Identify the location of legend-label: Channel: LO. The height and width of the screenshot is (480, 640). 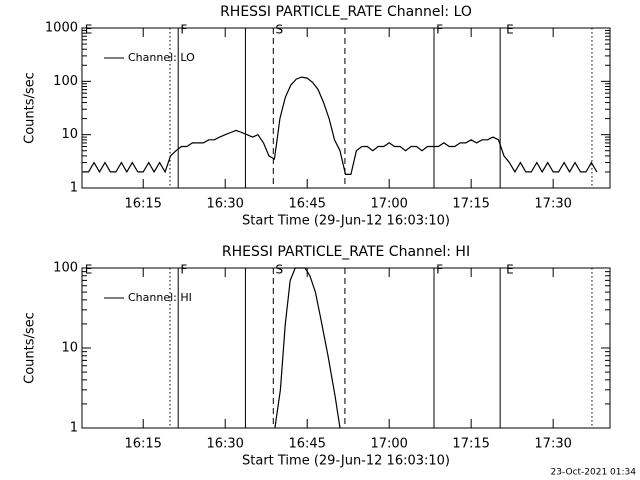
(161, 57).